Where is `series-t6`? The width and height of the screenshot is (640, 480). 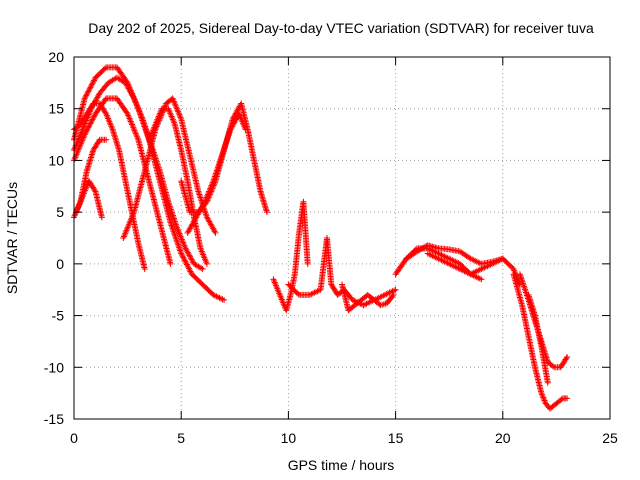 series-t6 is located at coordinates (89, 199).